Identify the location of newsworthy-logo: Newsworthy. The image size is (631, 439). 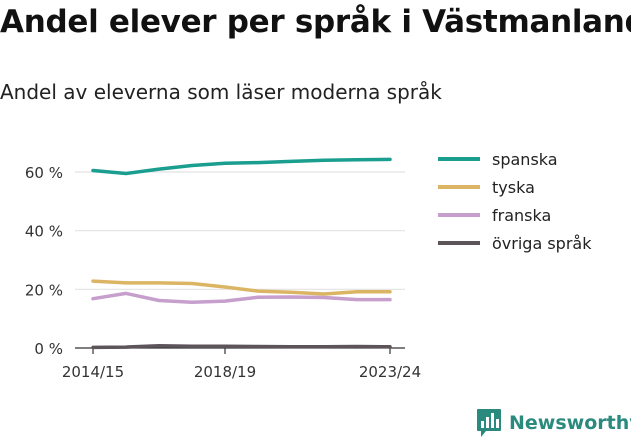
(553, 423).